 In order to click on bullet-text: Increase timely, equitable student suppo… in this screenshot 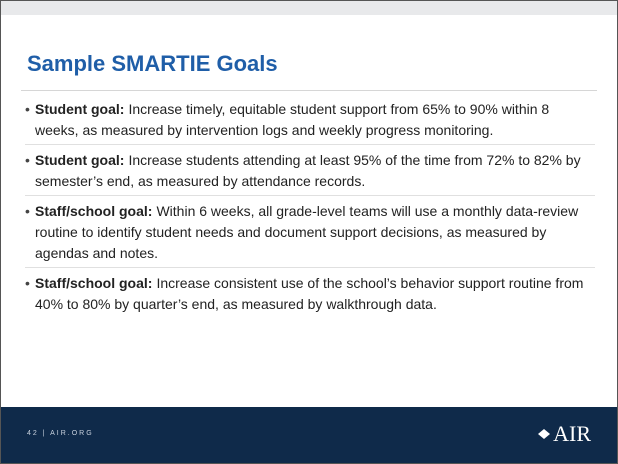, I will do `click(292, 119)`.